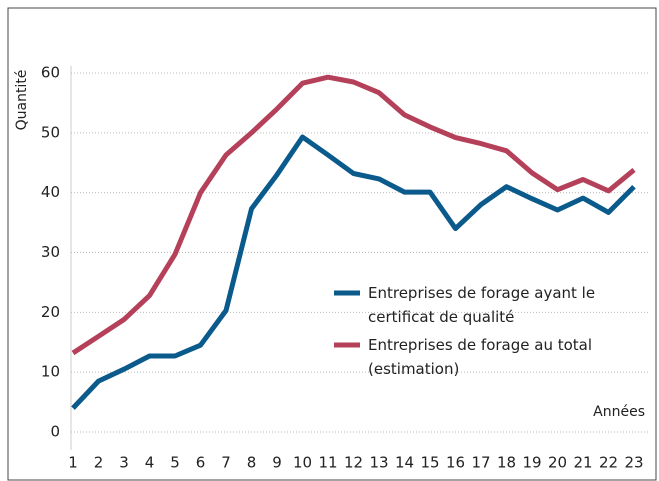  I want to click on x-tick-label: 10, so click(302, 463).